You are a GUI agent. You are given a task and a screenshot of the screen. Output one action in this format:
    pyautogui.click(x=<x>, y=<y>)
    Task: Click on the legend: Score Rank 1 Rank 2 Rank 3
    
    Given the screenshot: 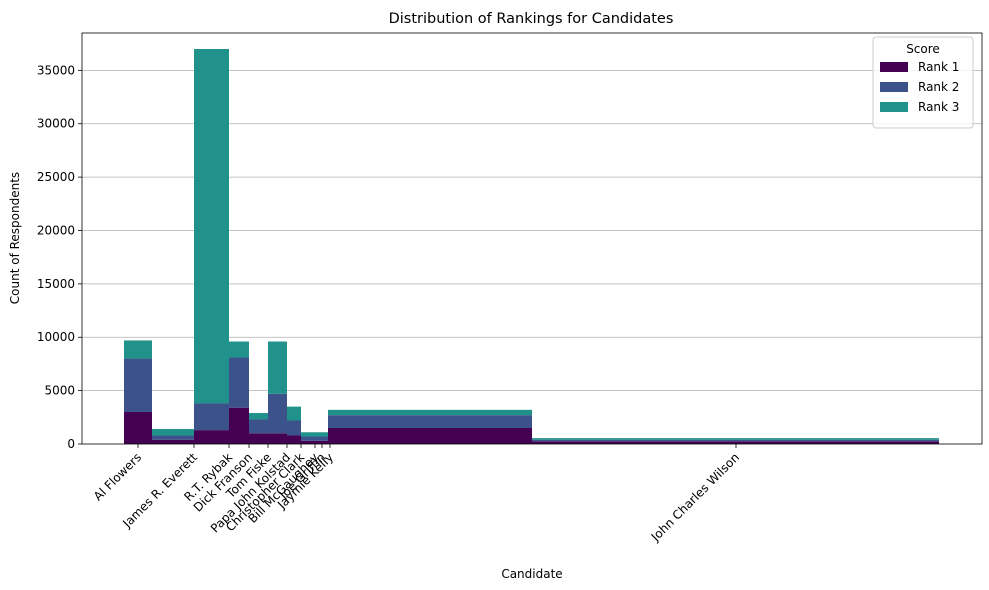 What is the action you would take?
    pyautogui.click(x=923, y=82)
    